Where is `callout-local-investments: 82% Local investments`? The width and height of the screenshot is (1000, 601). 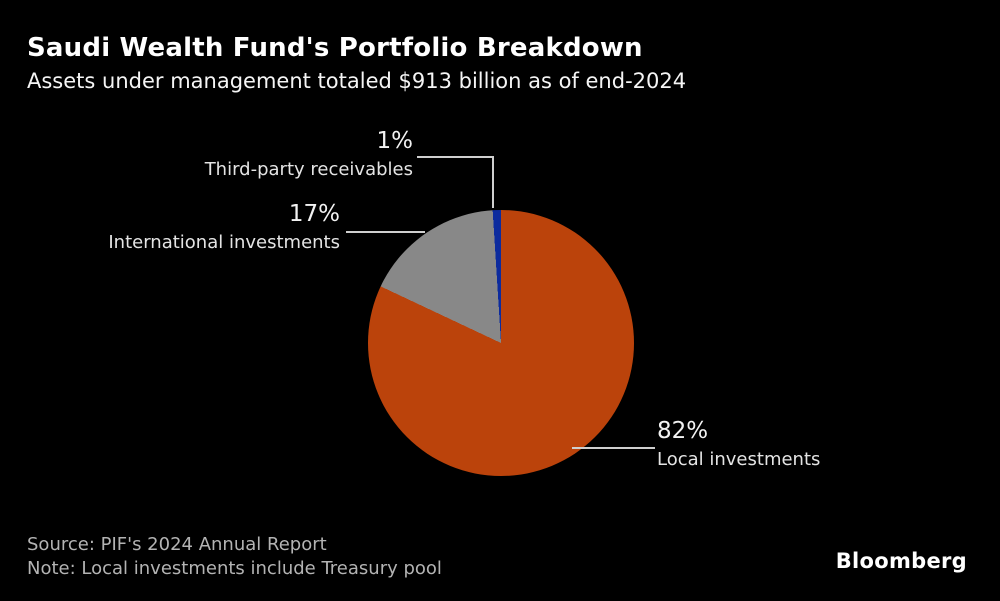 callout-local-investments: 82% Local investments is located at coordinates (739, 444).